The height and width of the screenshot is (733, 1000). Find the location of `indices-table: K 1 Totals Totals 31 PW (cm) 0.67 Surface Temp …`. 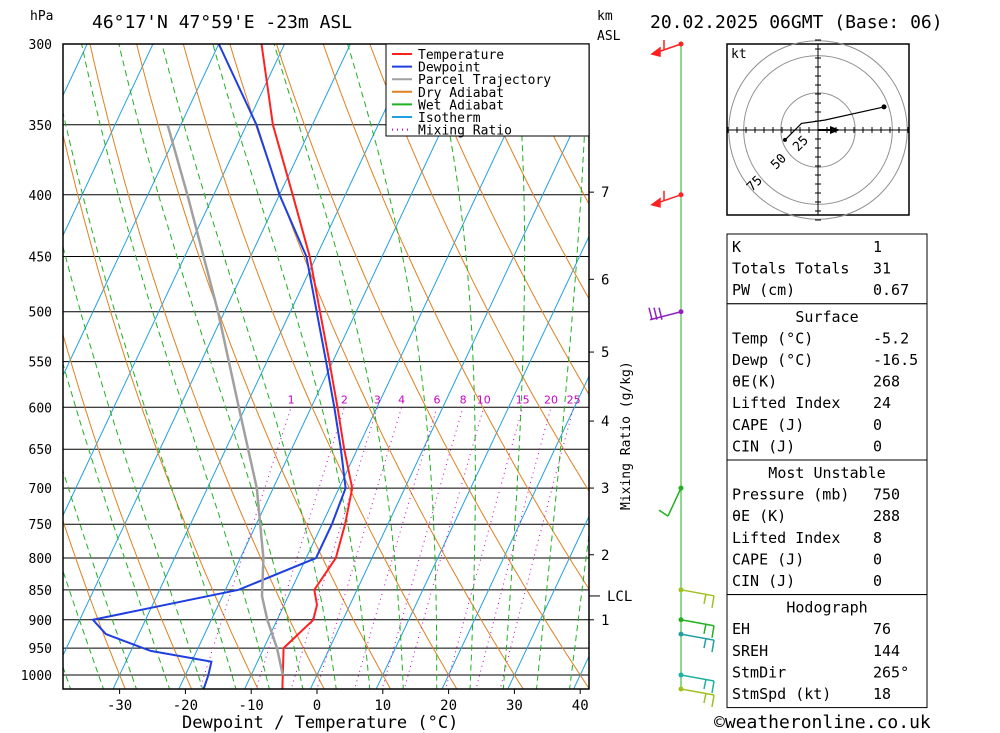

indices-table: K 1 Totals Totals 31 PW (cm) 0.67 Surface Temp … is located at coordinates (827, 471).